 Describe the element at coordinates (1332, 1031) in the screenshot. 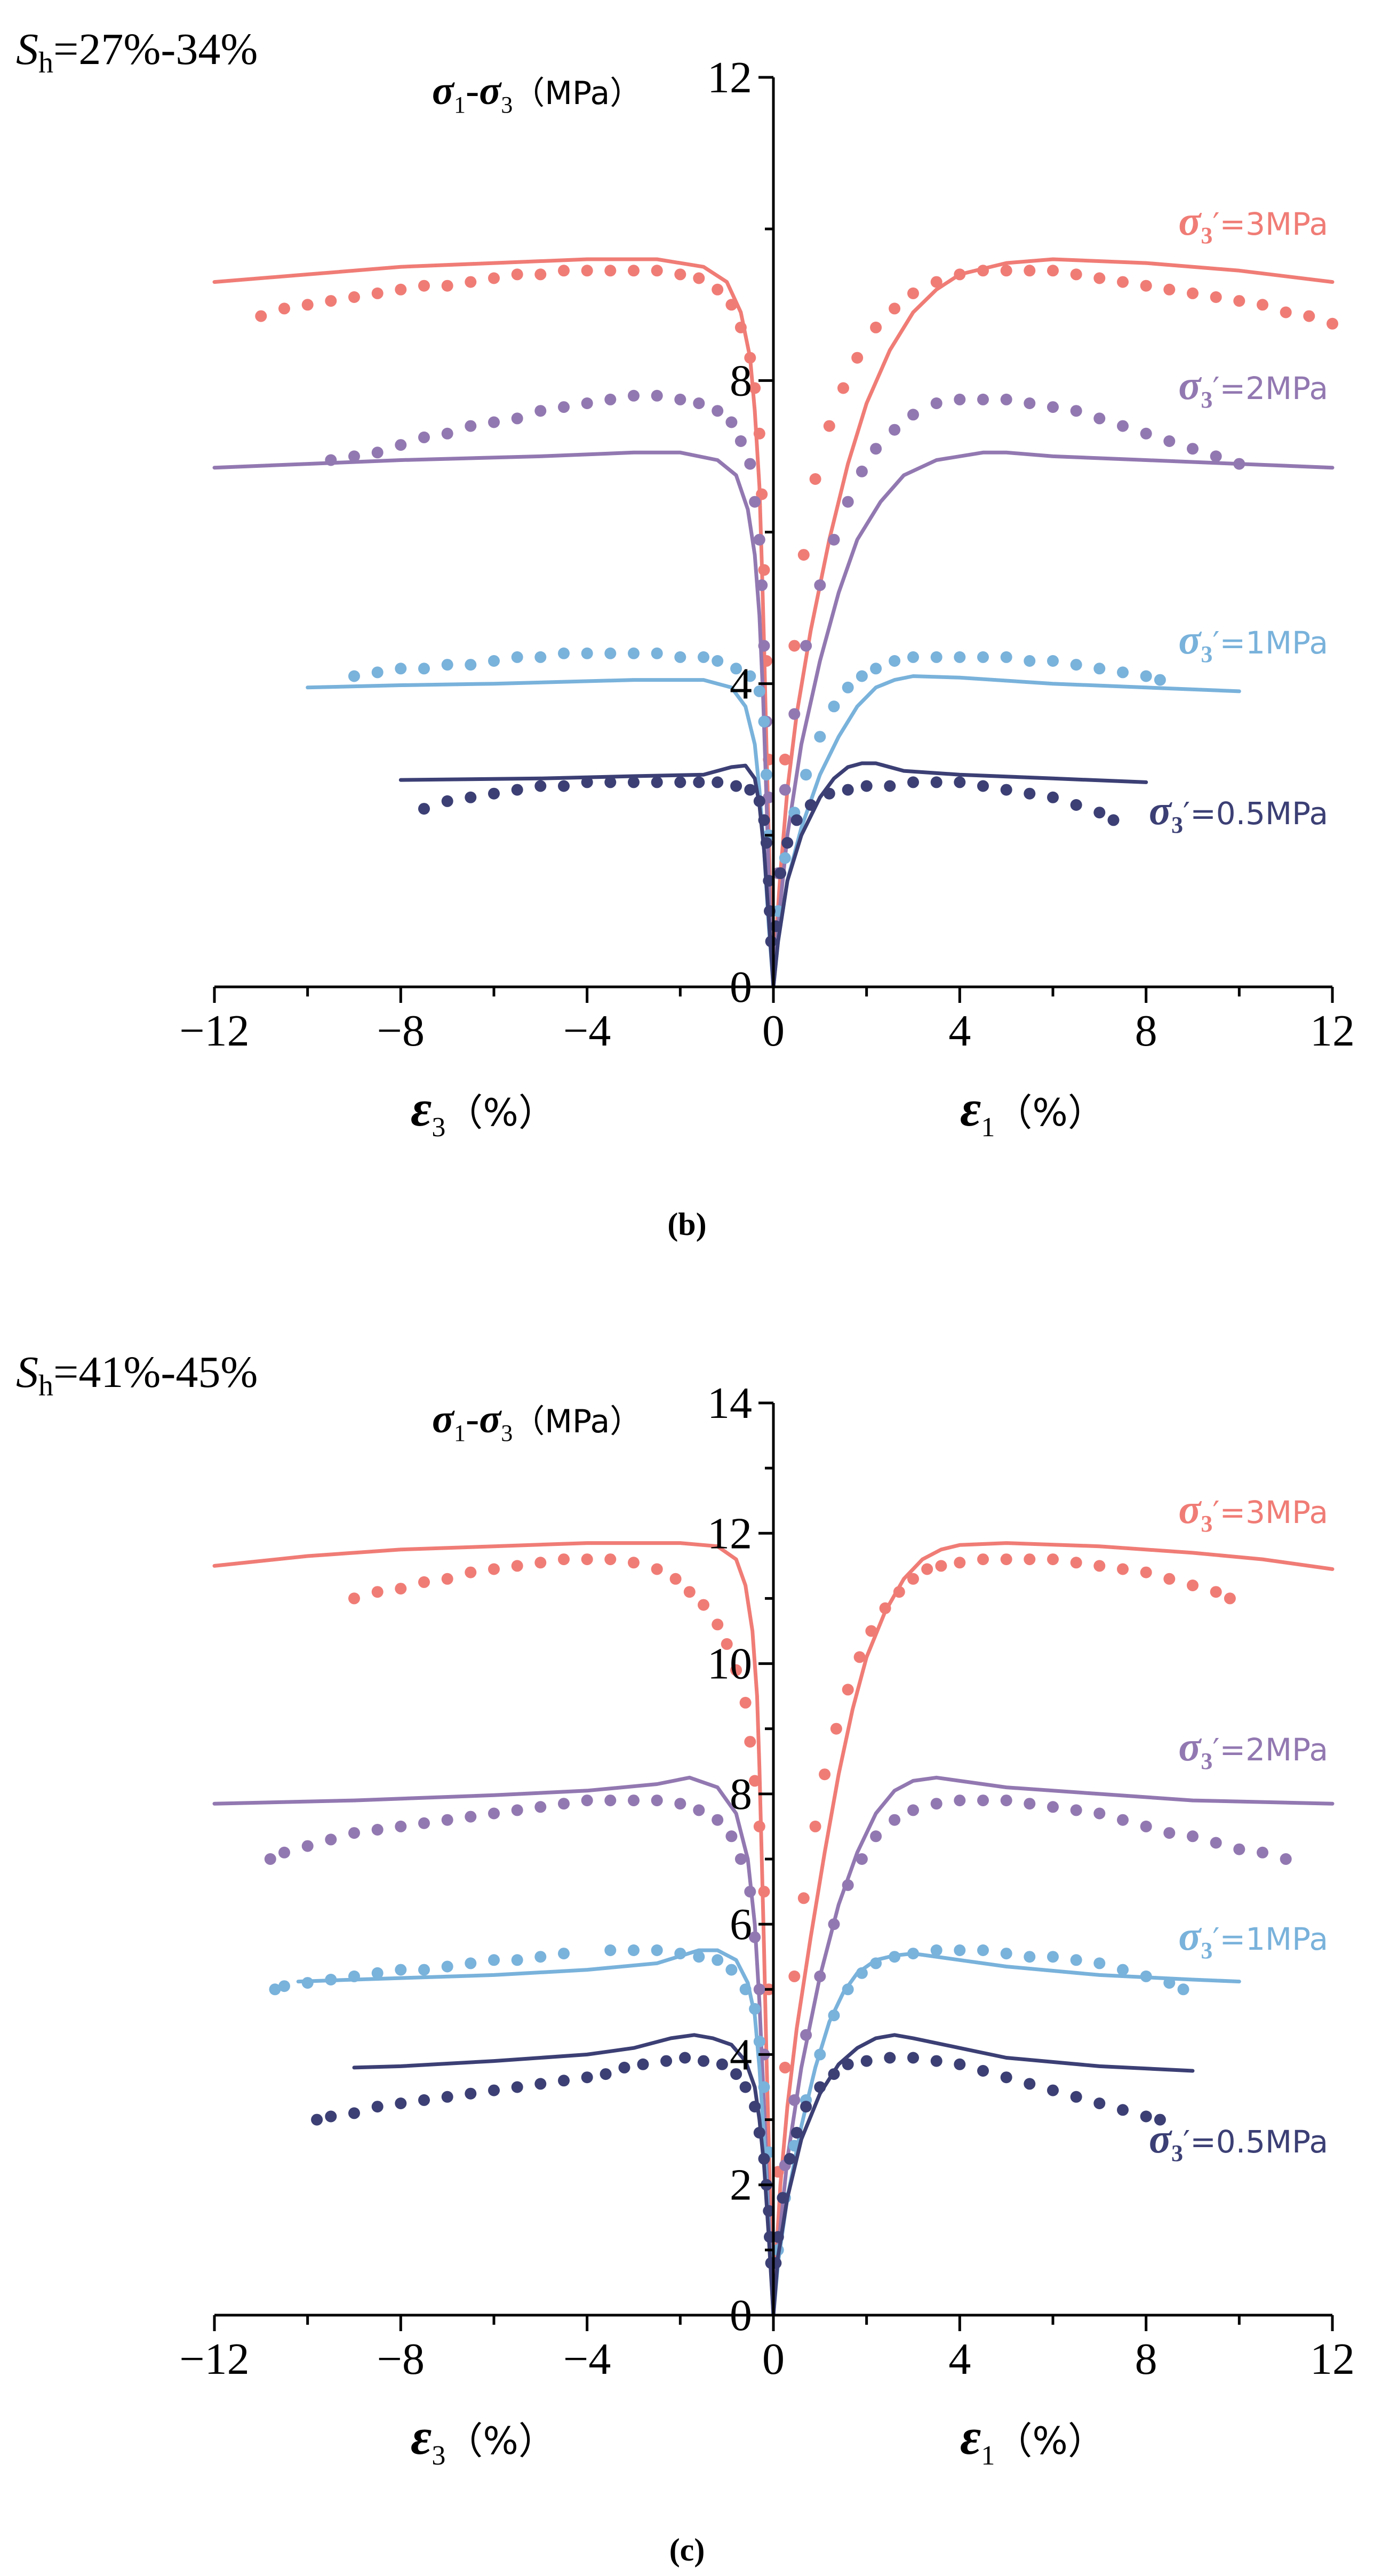

I see `x-tick-label: 12` at that location.